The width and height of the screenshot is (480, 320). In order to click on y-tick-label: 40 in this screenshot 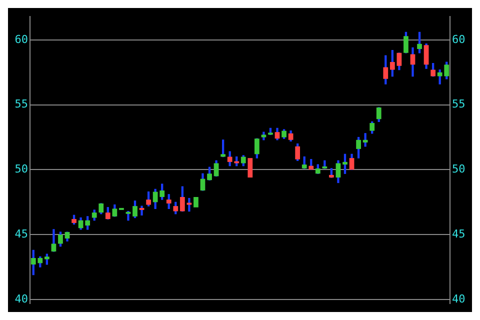, I will do `click(21, 299)`.